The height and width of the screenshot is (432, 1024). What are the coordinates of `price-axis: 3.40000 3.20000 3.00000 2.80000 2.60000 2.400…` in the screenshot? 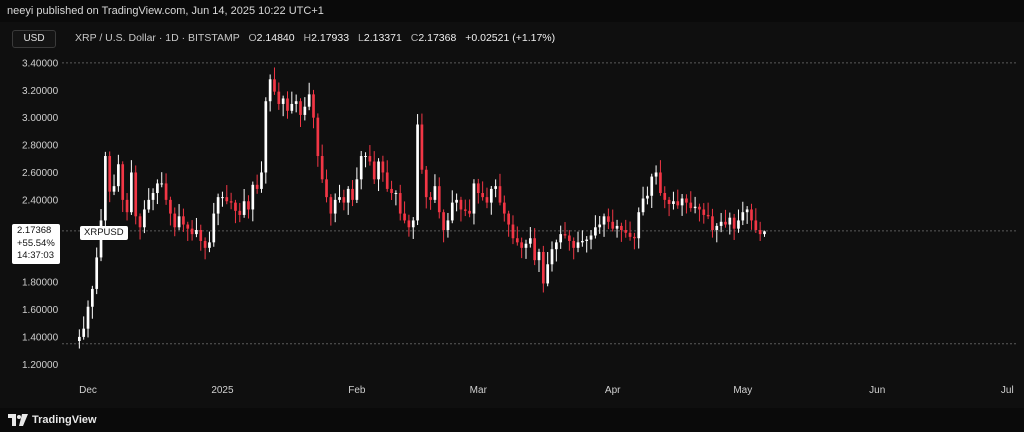 It's located at (40, 214).